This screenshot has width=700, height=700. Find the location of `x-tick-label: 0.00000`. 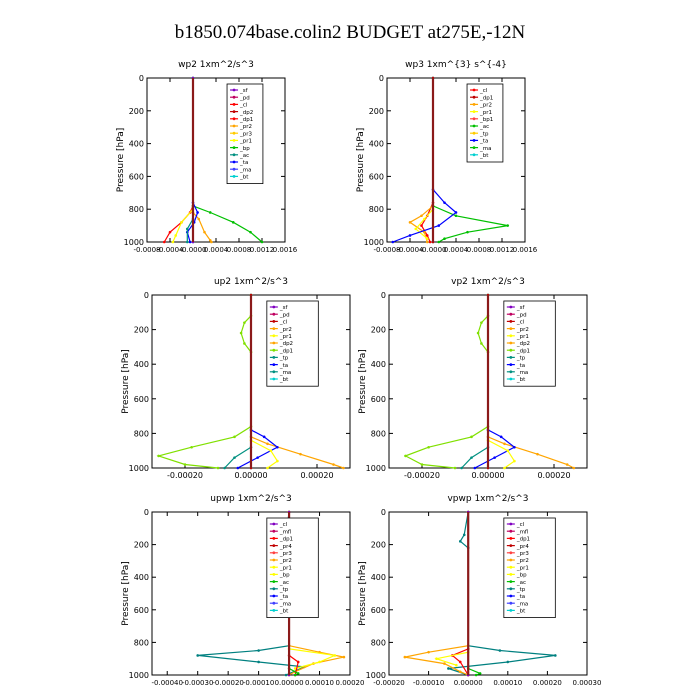

x-tick-label: 0.00000 is located at coordinates (250, 475).